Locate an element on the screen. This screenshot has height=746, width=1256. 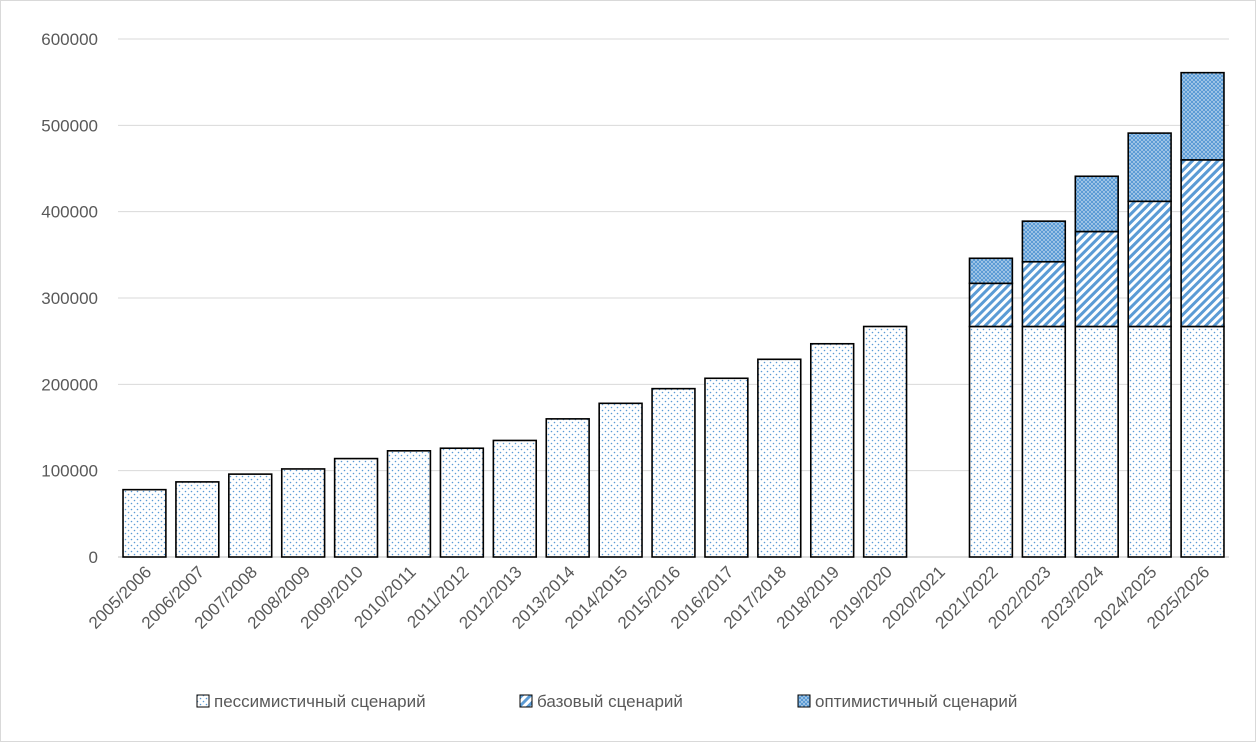
y-tick-label: 100000 is located at coordinates (69, 471).